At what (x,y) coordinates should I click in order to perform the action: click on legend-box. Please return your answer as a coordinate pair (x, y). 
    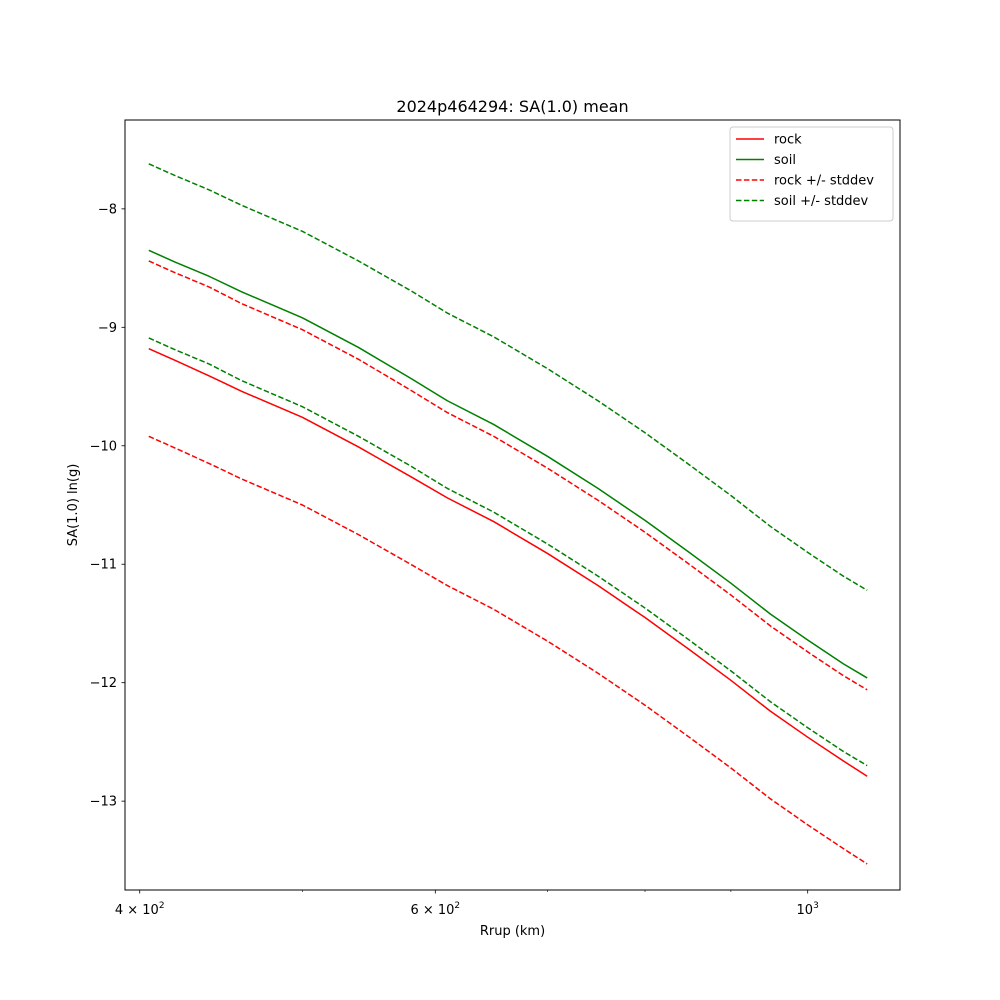
    Looking at the image, I should click on (811, 174).